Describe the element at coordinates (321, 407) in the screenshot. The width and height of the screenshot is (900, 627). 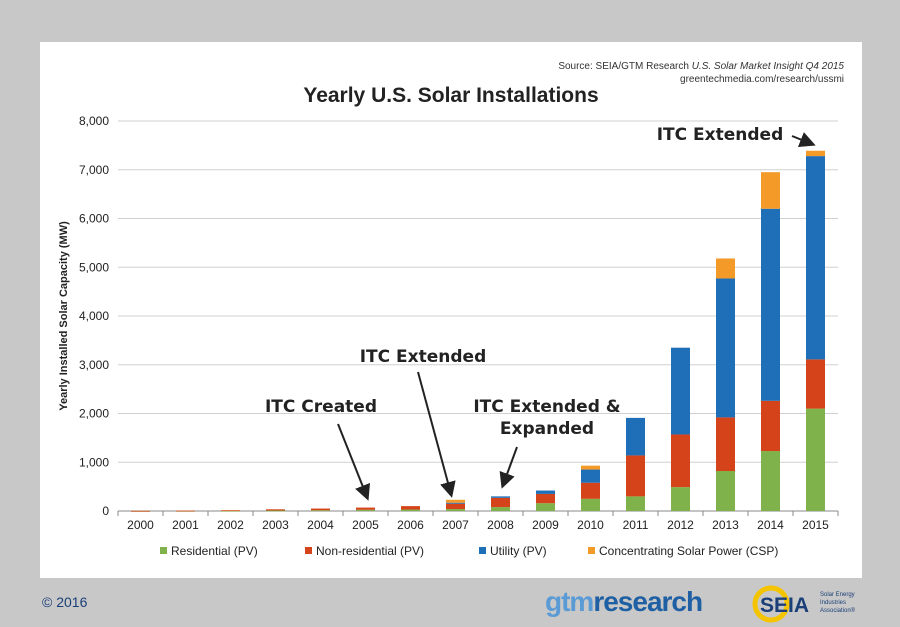
I see `annotation-label: ITC Created` at that location.